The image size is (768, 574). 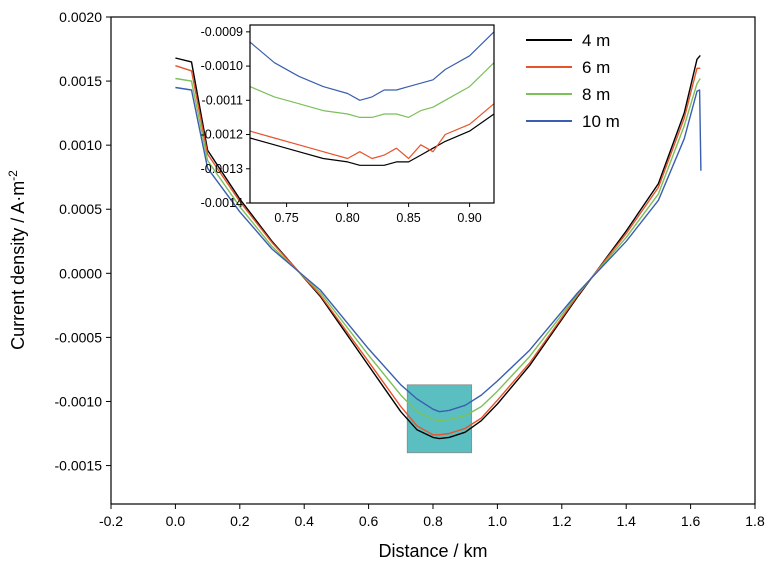 I want to click on inset-series-line-4-m, so click(x=372, y=139).